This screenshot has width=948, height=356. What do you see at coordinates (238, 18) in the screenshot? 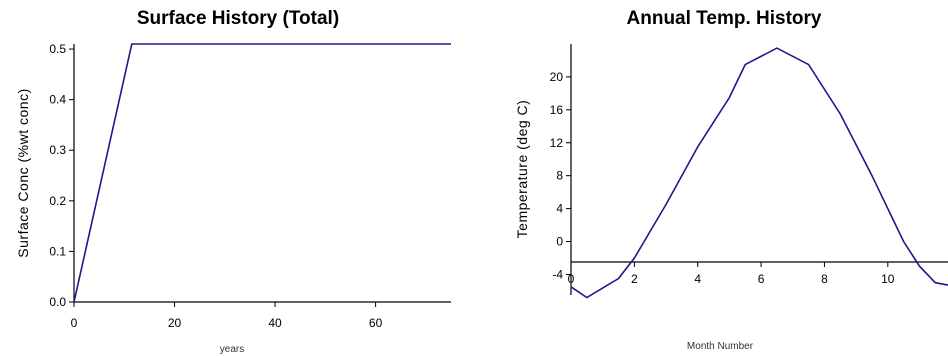
I see `chart-title: Surface History (Total)` at bounding box center [238, 18].